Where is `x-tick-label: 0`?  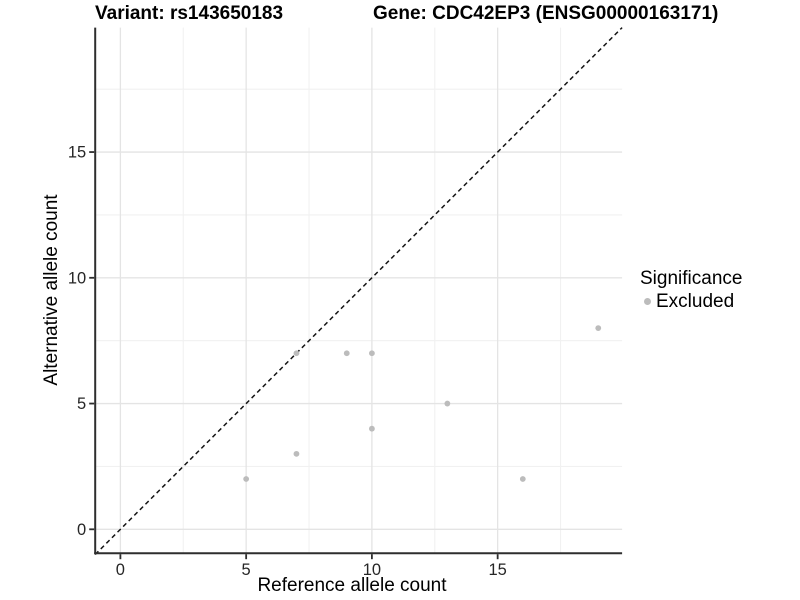 x-tick-label: 0 is located at coordinates (120, 570).